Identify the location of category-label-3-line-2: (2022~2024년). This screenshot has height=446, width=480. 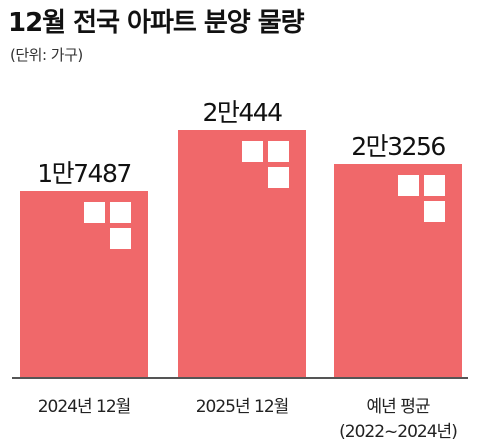
(398, 432).